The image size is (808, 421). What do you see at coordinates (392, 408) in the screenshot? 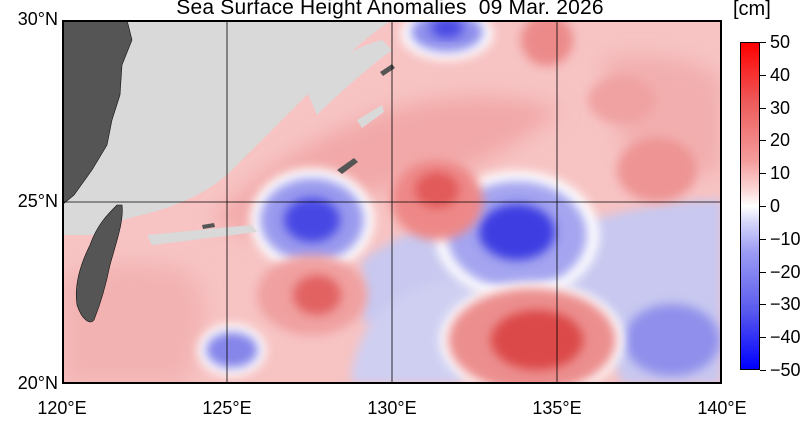
I see `lon-label: 130°E` at bounding box center [392, 408].